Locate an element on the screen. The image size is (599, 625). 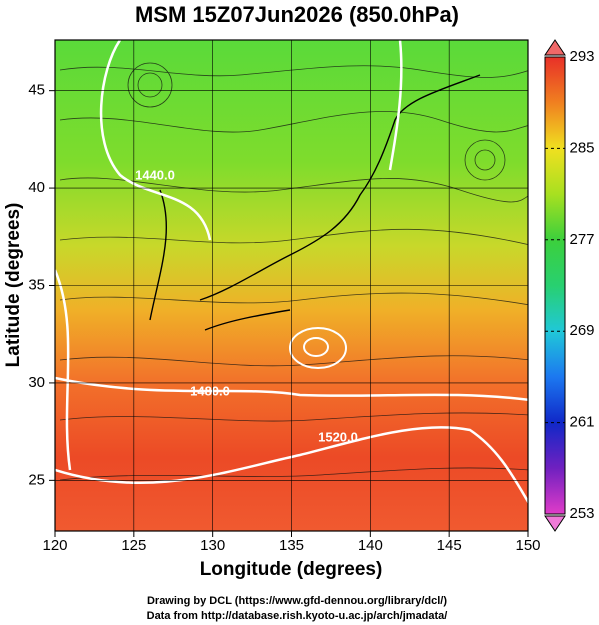
x-tick-label: 135 is located at coordinates (291, 545).